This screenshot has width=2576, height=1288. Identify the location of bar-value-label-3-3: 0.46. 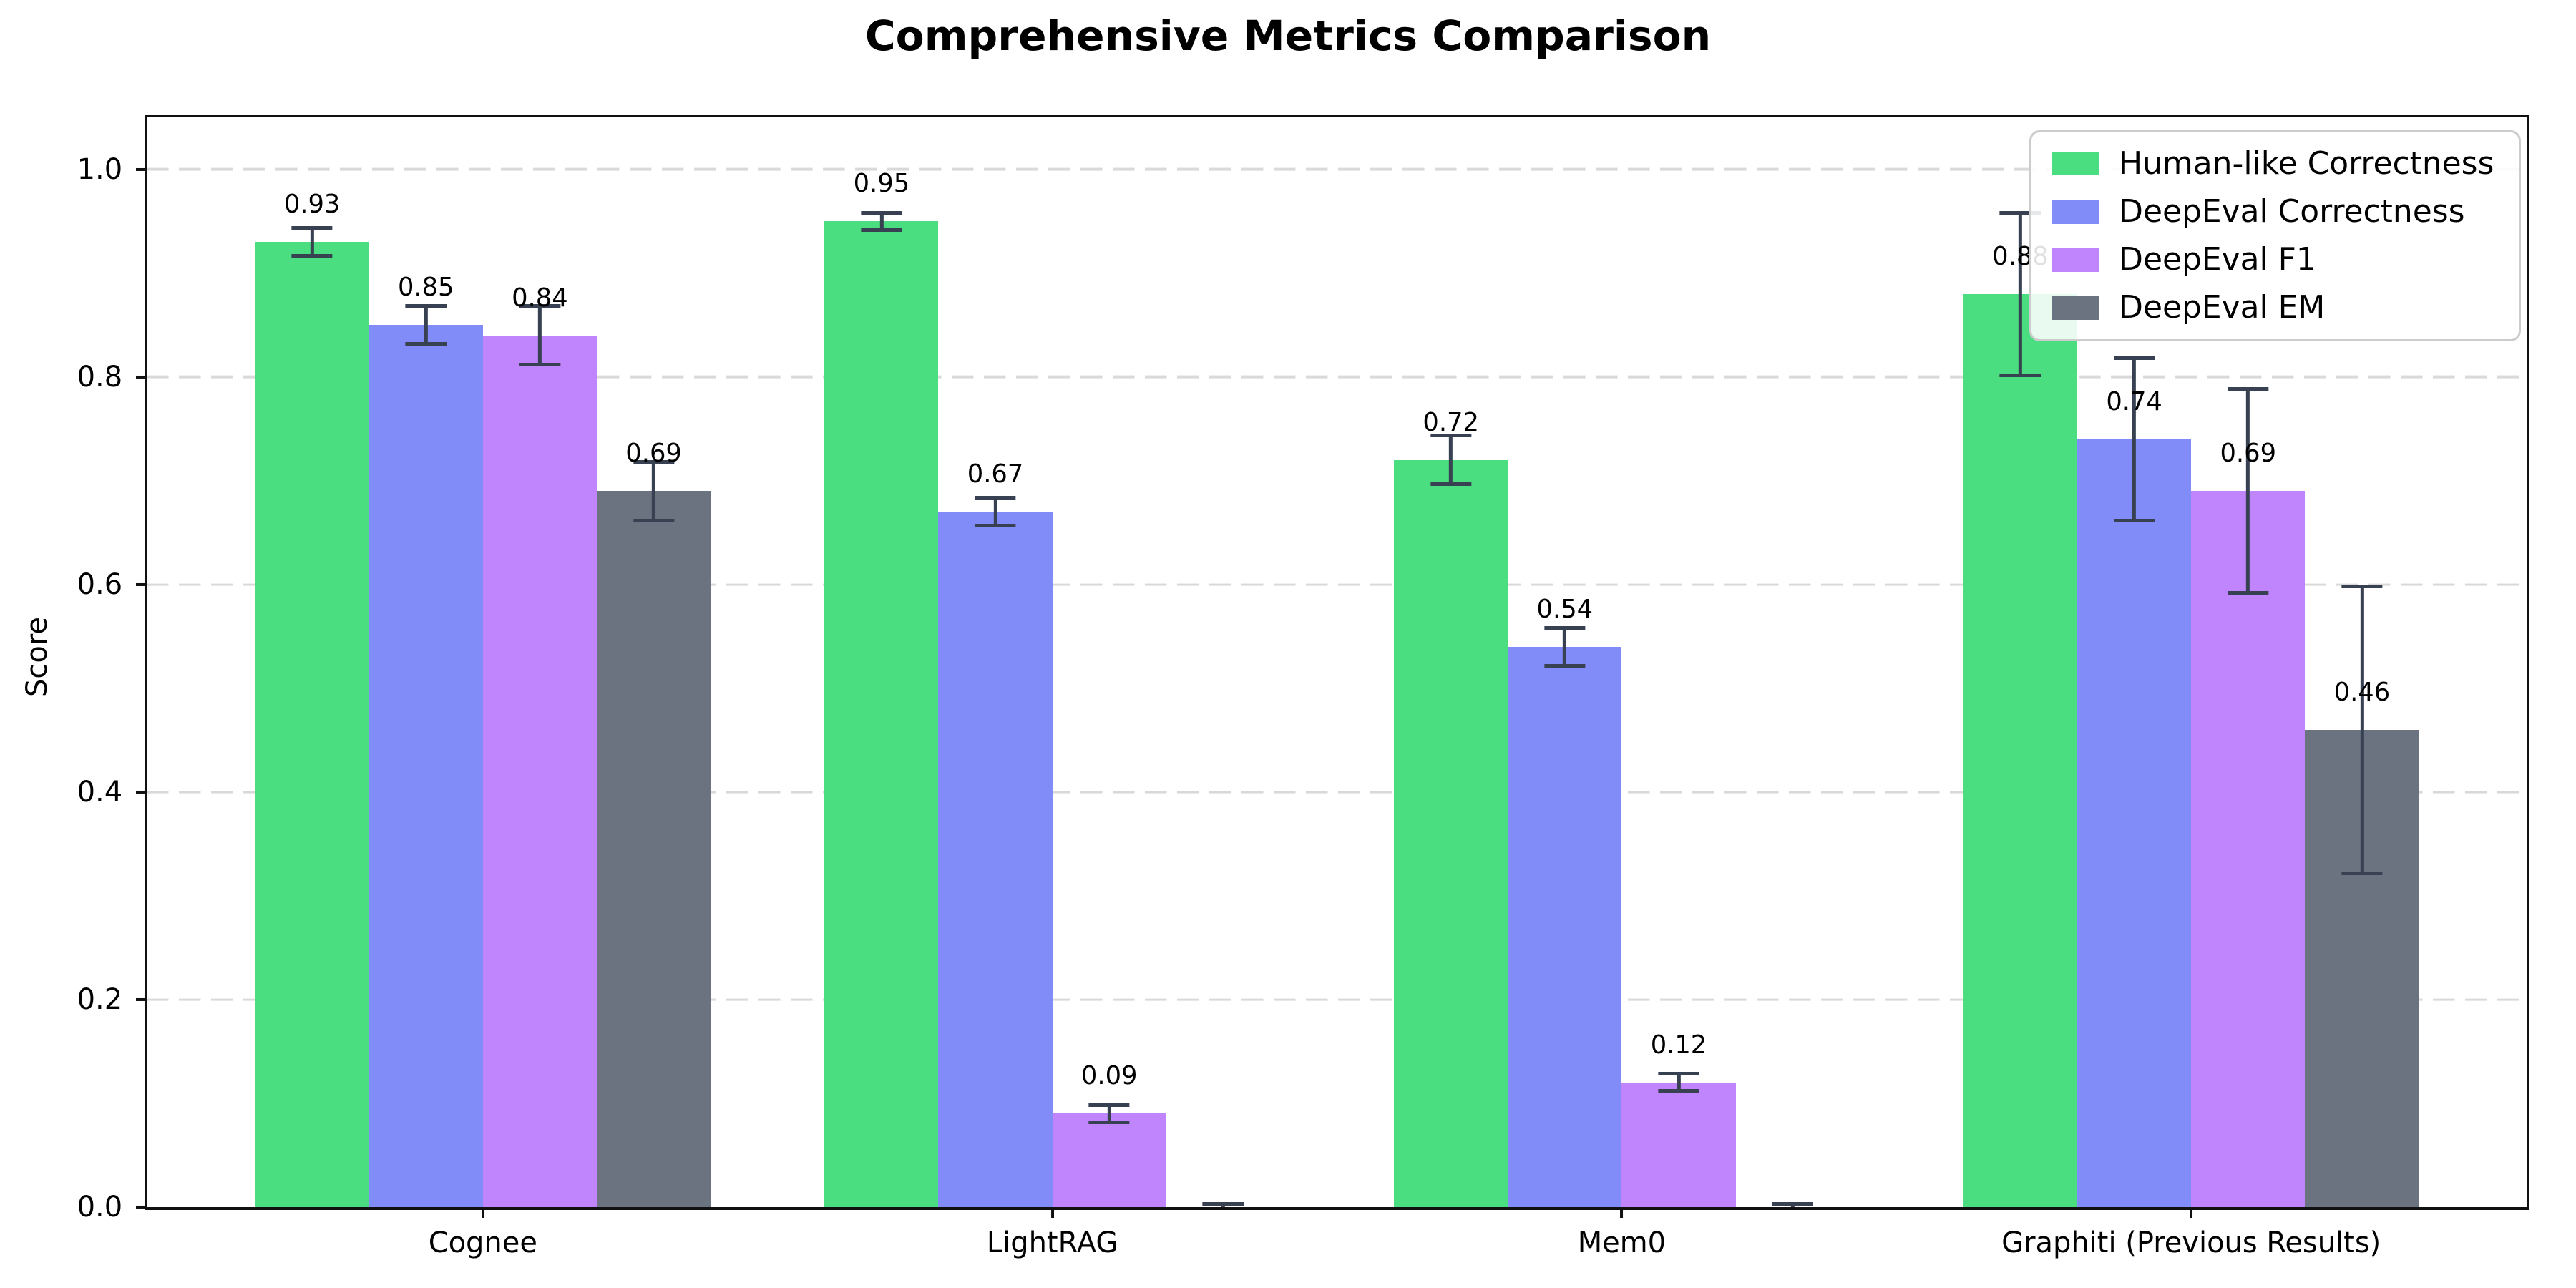
(2362, 692).